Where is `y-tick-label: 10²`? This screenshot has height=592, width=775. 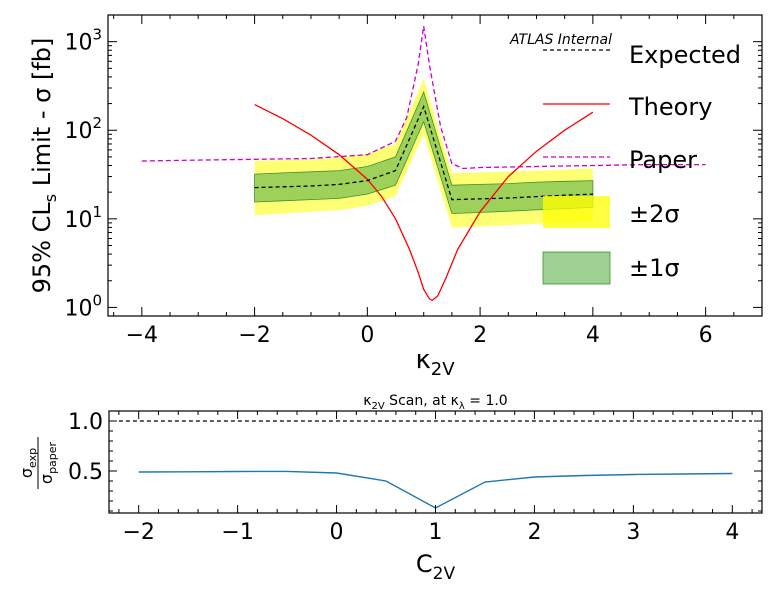 y-tick-label: 10² is located at coordinates (83, 129).